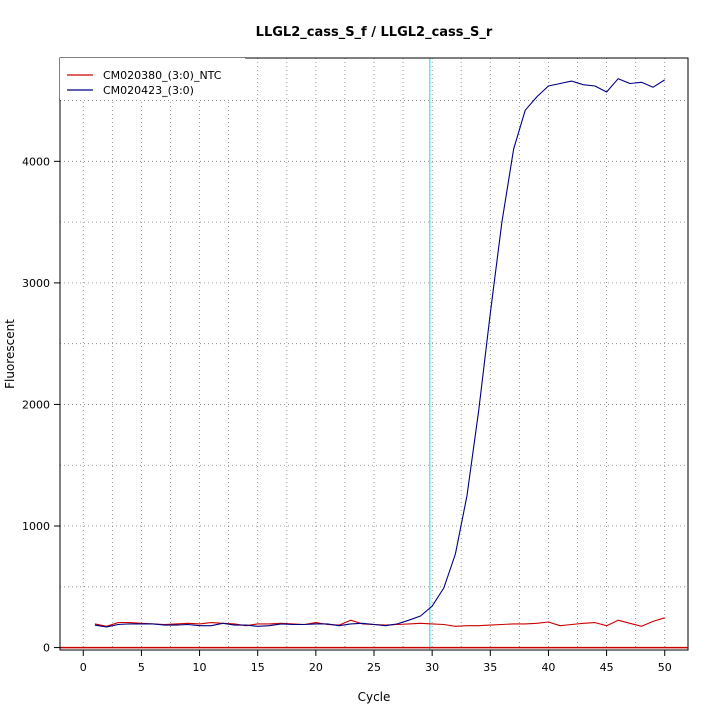  I want to click on x-tick-label: 40, so click(548, 667).